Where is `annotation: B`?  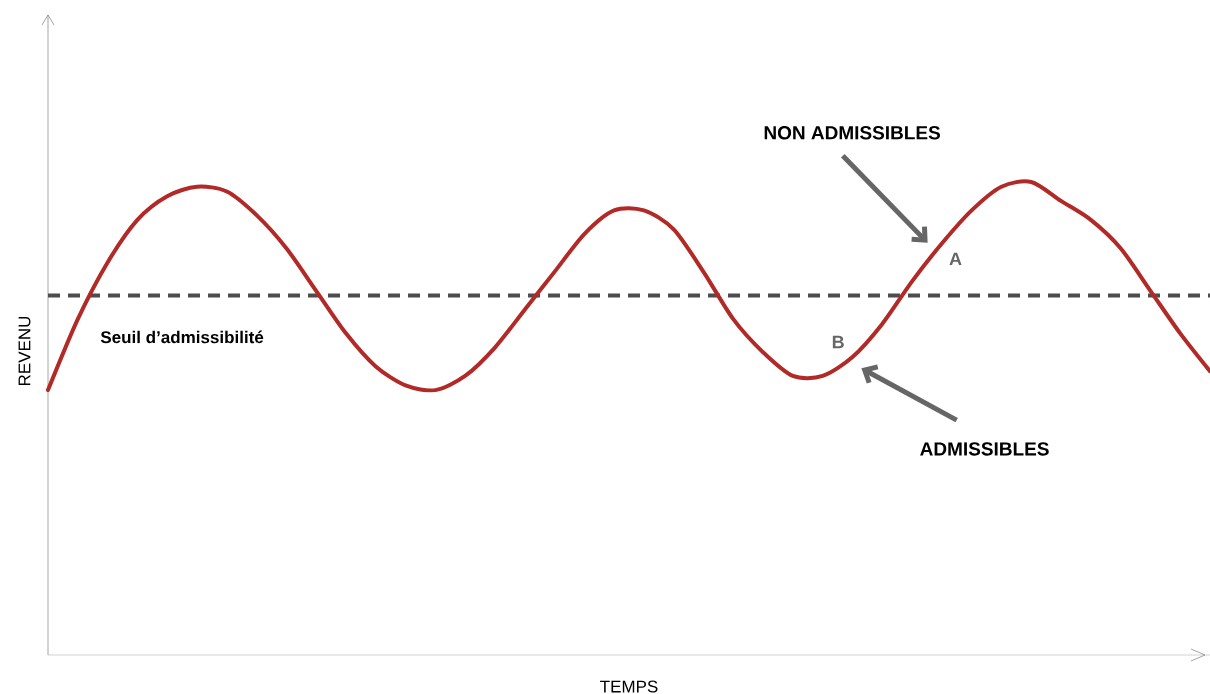
annotation: B is located at coordinates (838, 342).